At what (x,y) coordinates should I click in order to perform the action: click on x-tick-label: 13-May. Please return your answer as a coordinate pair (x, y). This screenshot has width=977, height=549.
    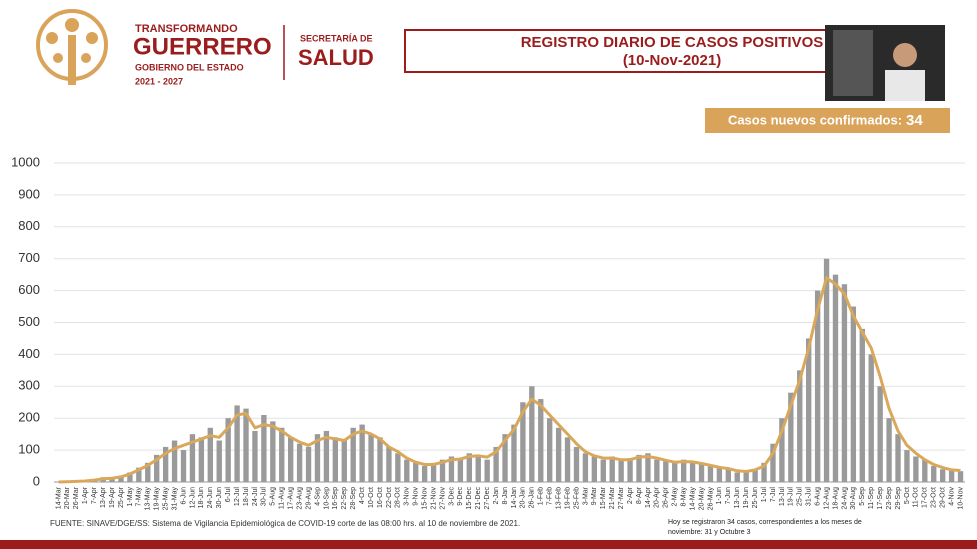
    Looking at the image, I should click on (148, 499).